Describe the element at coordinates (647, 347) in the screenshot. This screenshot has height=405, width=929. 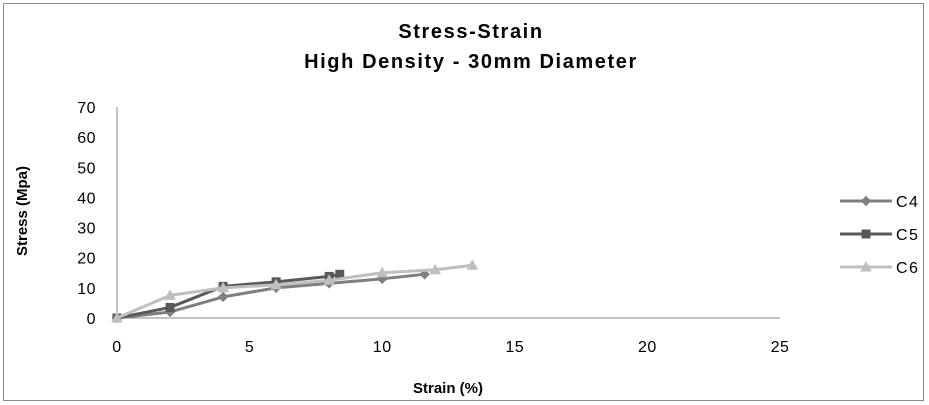
I see `x-tick-label: 20` at that location.